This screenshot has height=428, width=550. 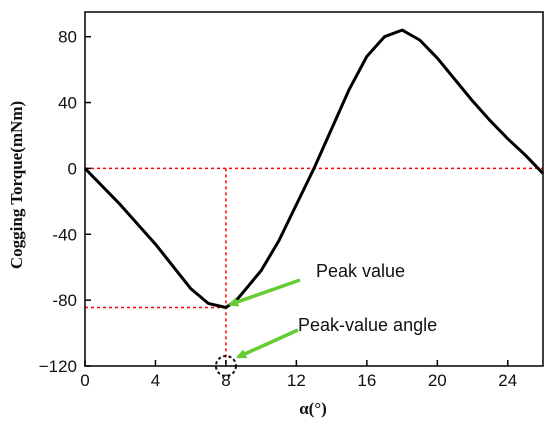 I want to click on x-tick-label: 12, so click(x=296, y=380).